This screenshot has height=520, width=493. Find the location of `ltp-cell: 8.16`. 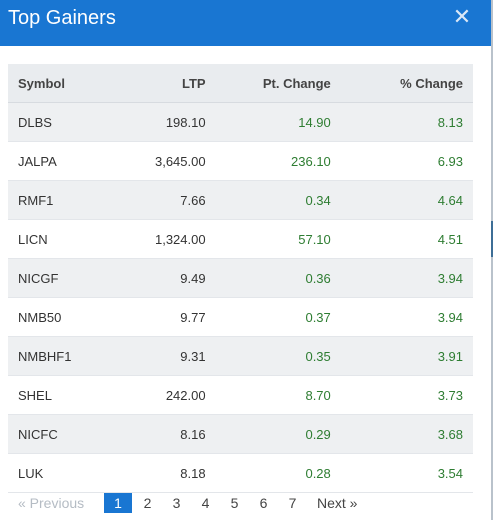

ltp-cell: 8.16 is located at coordinates (163, 434).